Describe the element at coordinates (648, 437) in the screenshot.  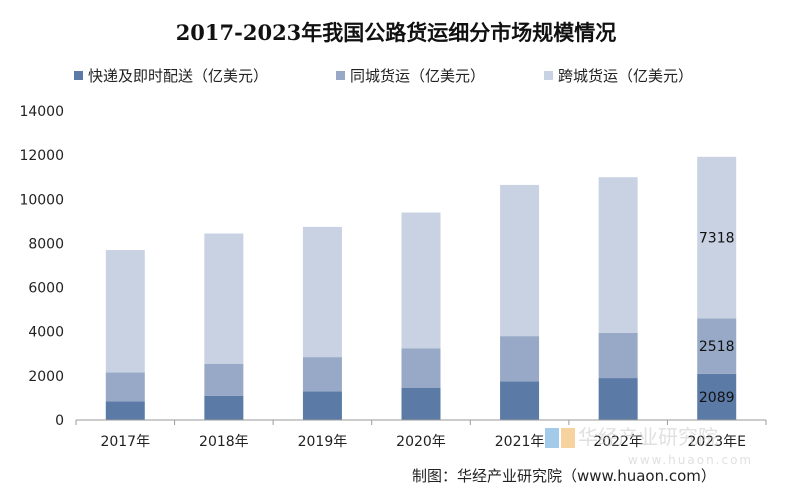
I see `watermark-brand: 华经产业研究院` at that location.